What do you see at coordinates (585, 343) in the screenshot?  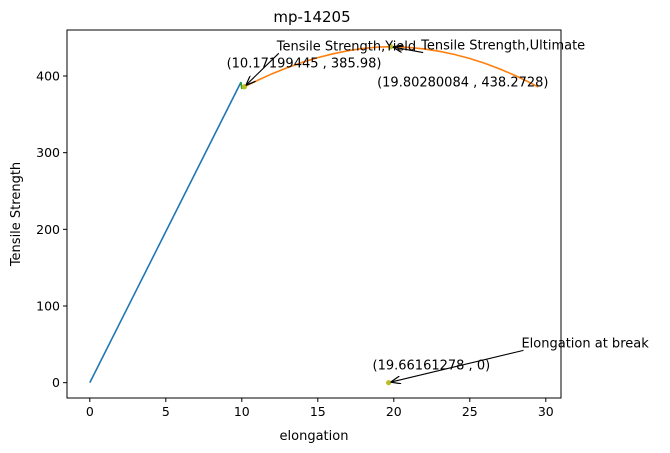 I see `annotation-label-2: Elongation at break` at bounding box center [585, 343].